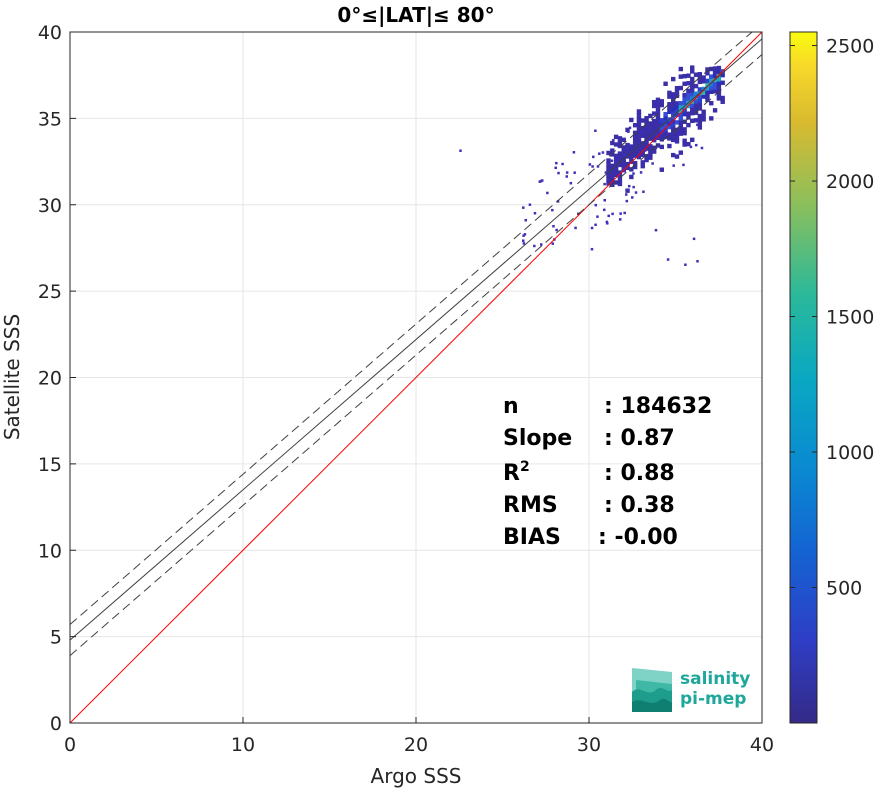 This screenshot has width=879, height=790. I want to click on logo-text-line1: salinity, so click(715, 679).